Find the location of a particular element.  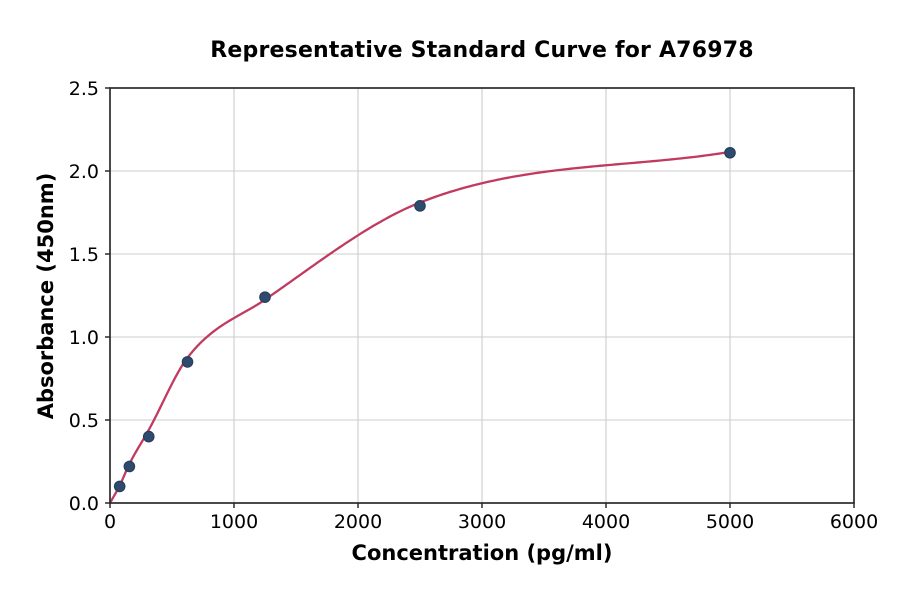

x-tick-label: 2000 is located at coordinates (358, 522).